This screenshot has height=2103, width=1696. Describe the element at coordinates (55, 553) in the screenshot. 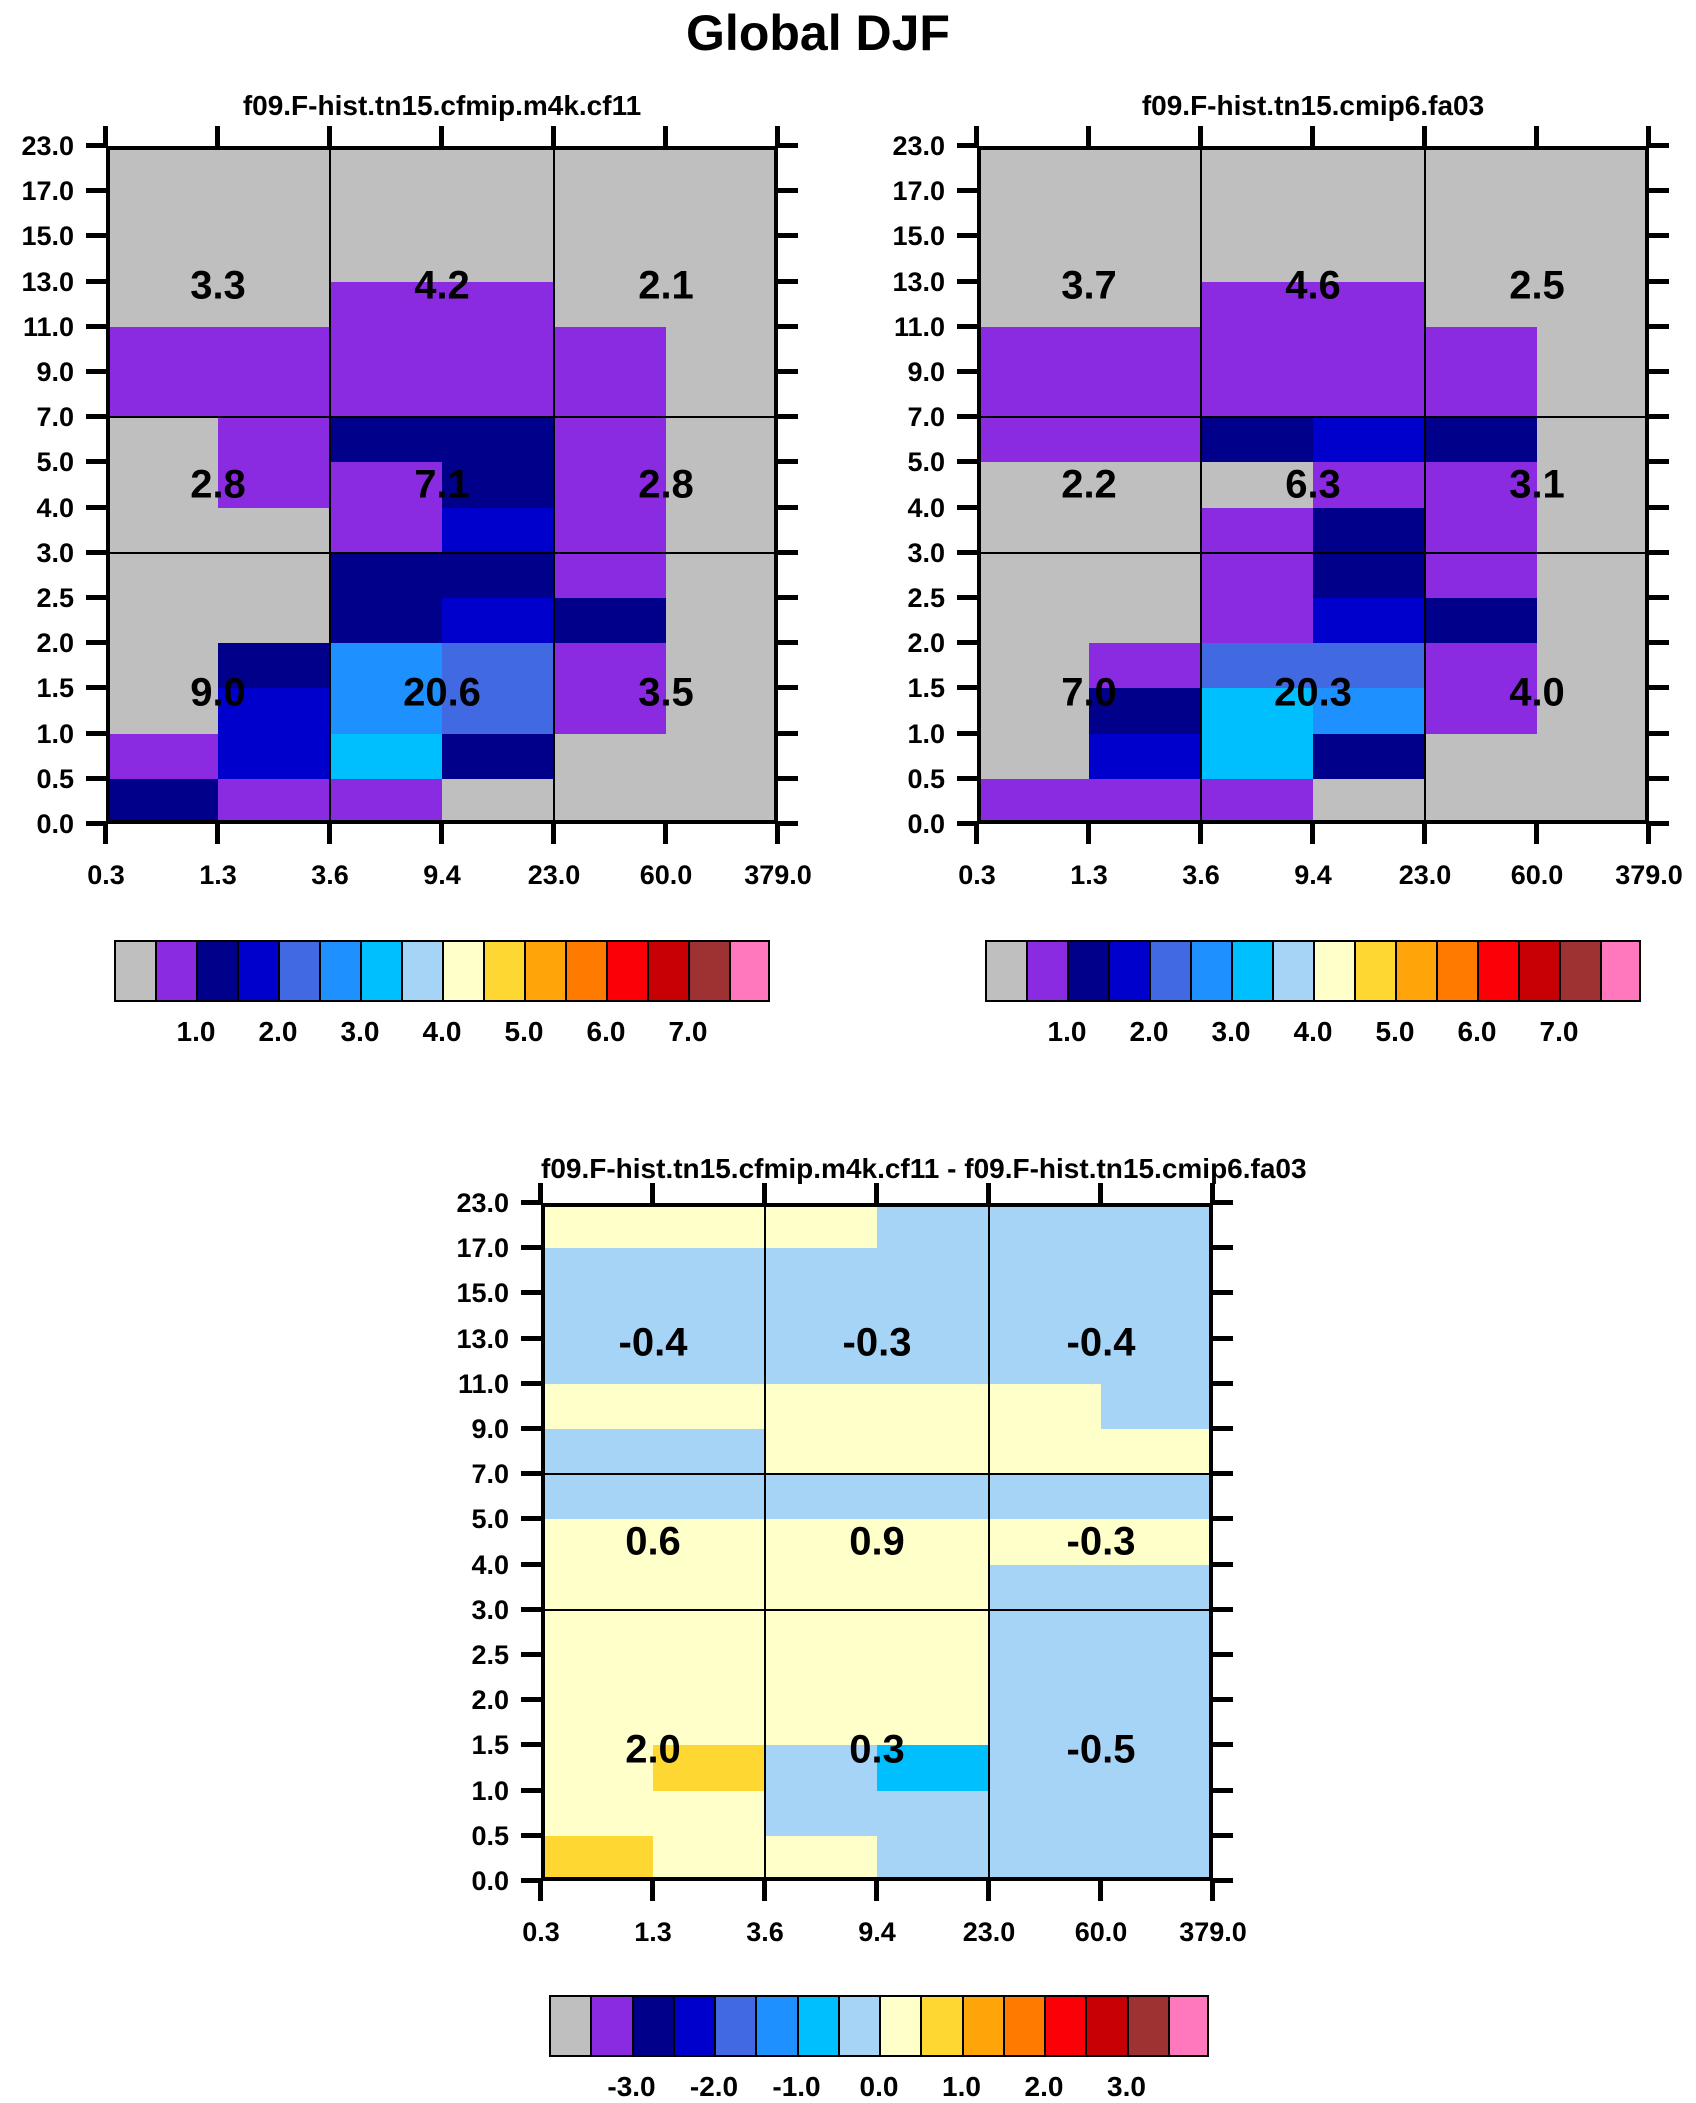

I see `y-tick-label: 3.0` at that location.